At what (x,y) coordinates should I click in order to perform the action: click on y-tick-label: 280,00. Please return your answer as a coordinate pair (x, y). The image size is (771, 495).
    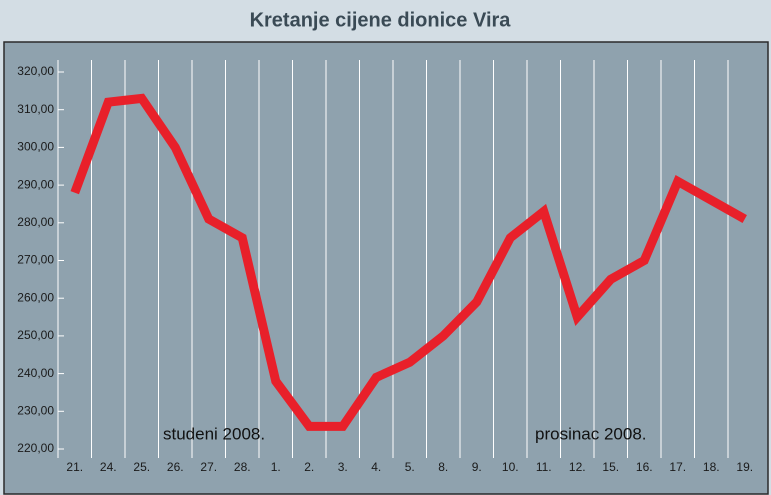
    Looking at the image, I should click on (35, 222).